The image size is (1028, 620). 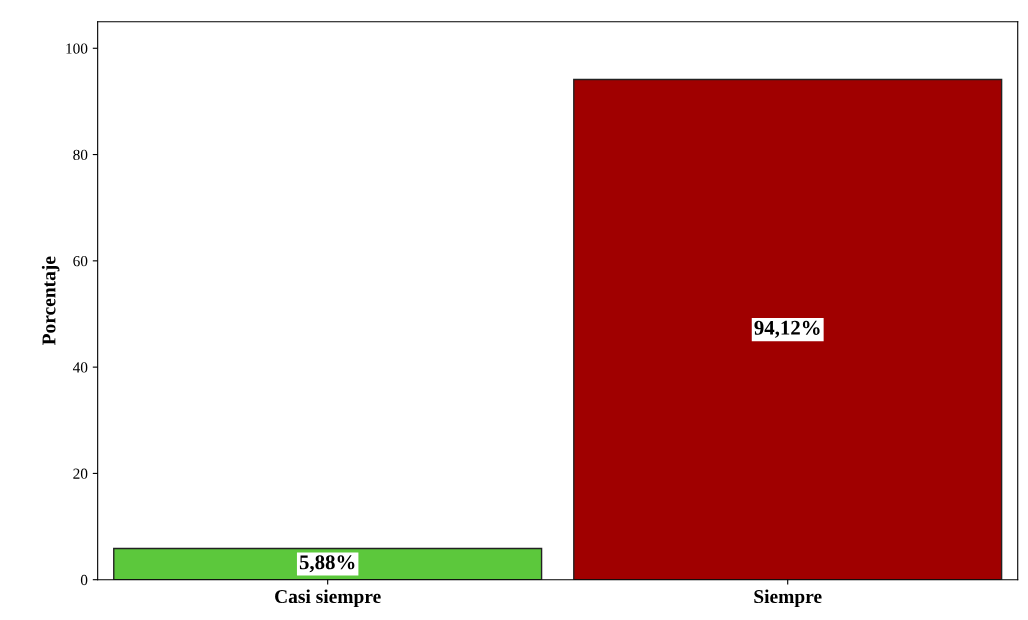 I want to click on y-tick-label: 100, so click(x=77, y=48).